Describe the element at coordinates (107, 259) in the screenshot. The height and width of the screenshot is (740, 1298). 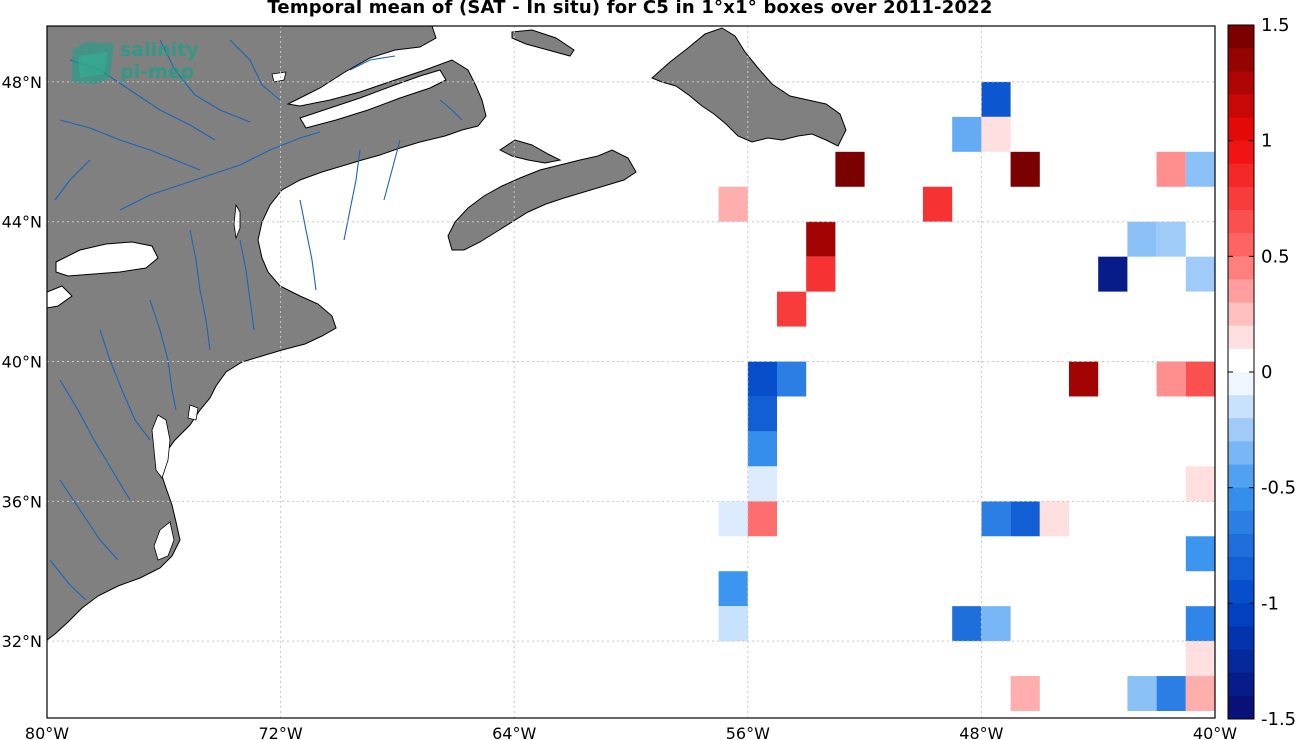
I see `lake-ontario` at that location.